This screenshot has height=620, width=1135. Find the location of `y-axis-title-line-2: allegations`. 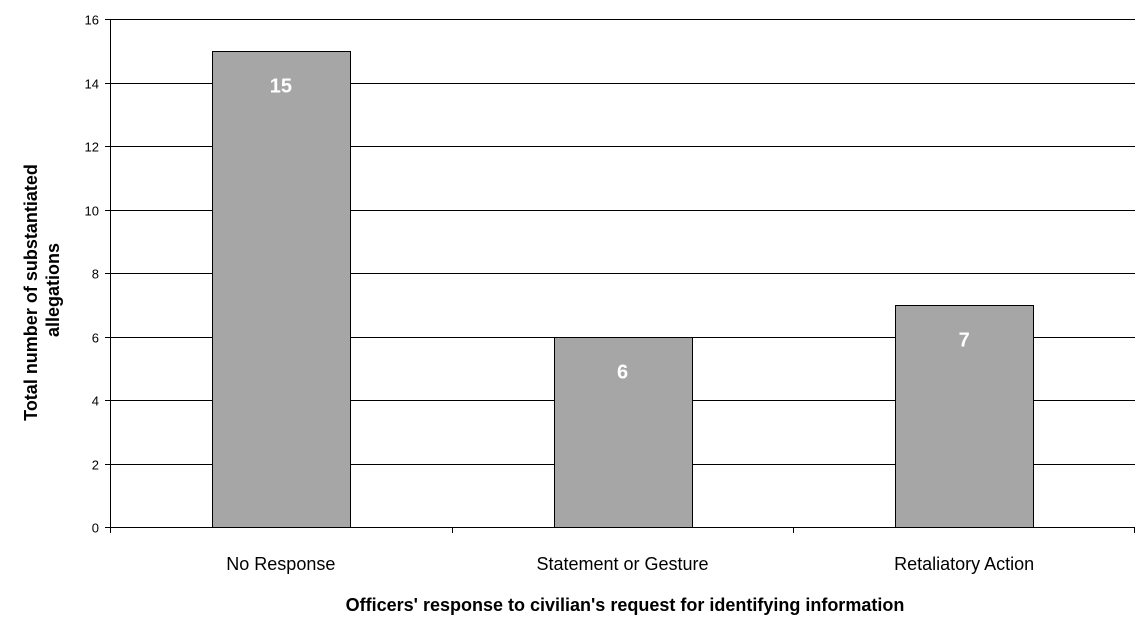

y-axis-title-line-2: allegations is located at coordinates (53, 290).